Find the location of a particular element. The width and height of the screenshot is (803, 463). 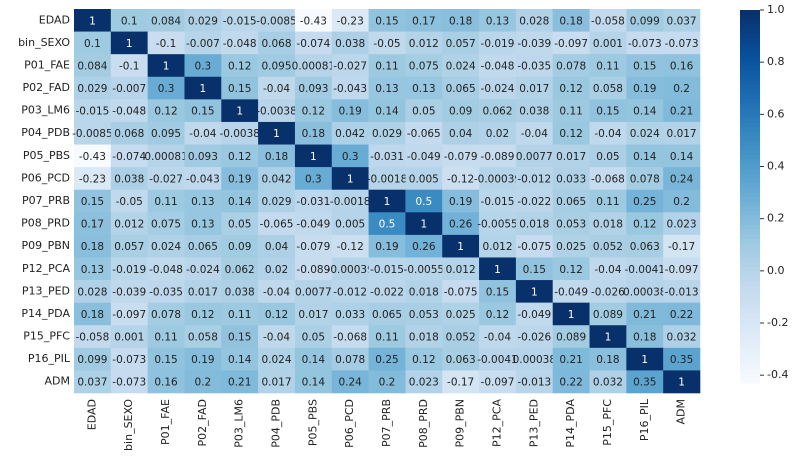

cell-label: 0.0077 is located at coordinates (534, 157).